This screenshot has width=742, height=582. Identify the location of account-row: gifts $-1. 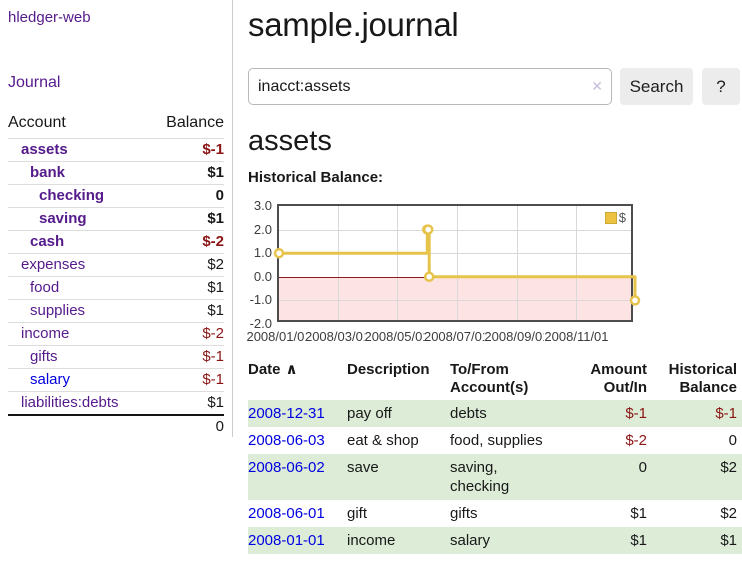
(116, 357).